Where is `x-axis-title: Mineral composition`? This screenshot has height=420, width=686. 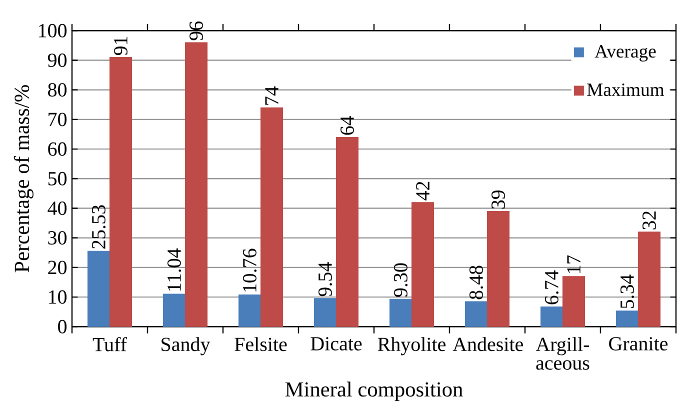
x-axis-title: Mineral composition is located at coordinates (374, 391).